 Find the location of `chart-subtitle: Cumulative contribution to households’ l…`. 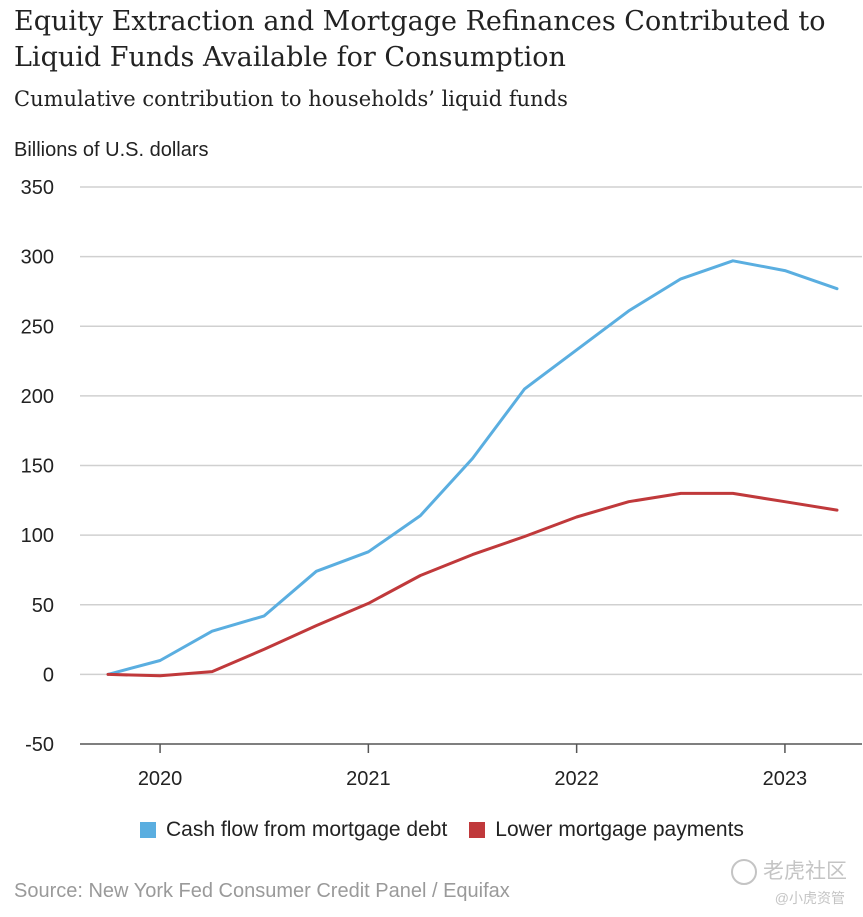

chart-subtitle: Cumulative contribution to households’ l… is located at coordinates (291, 99).